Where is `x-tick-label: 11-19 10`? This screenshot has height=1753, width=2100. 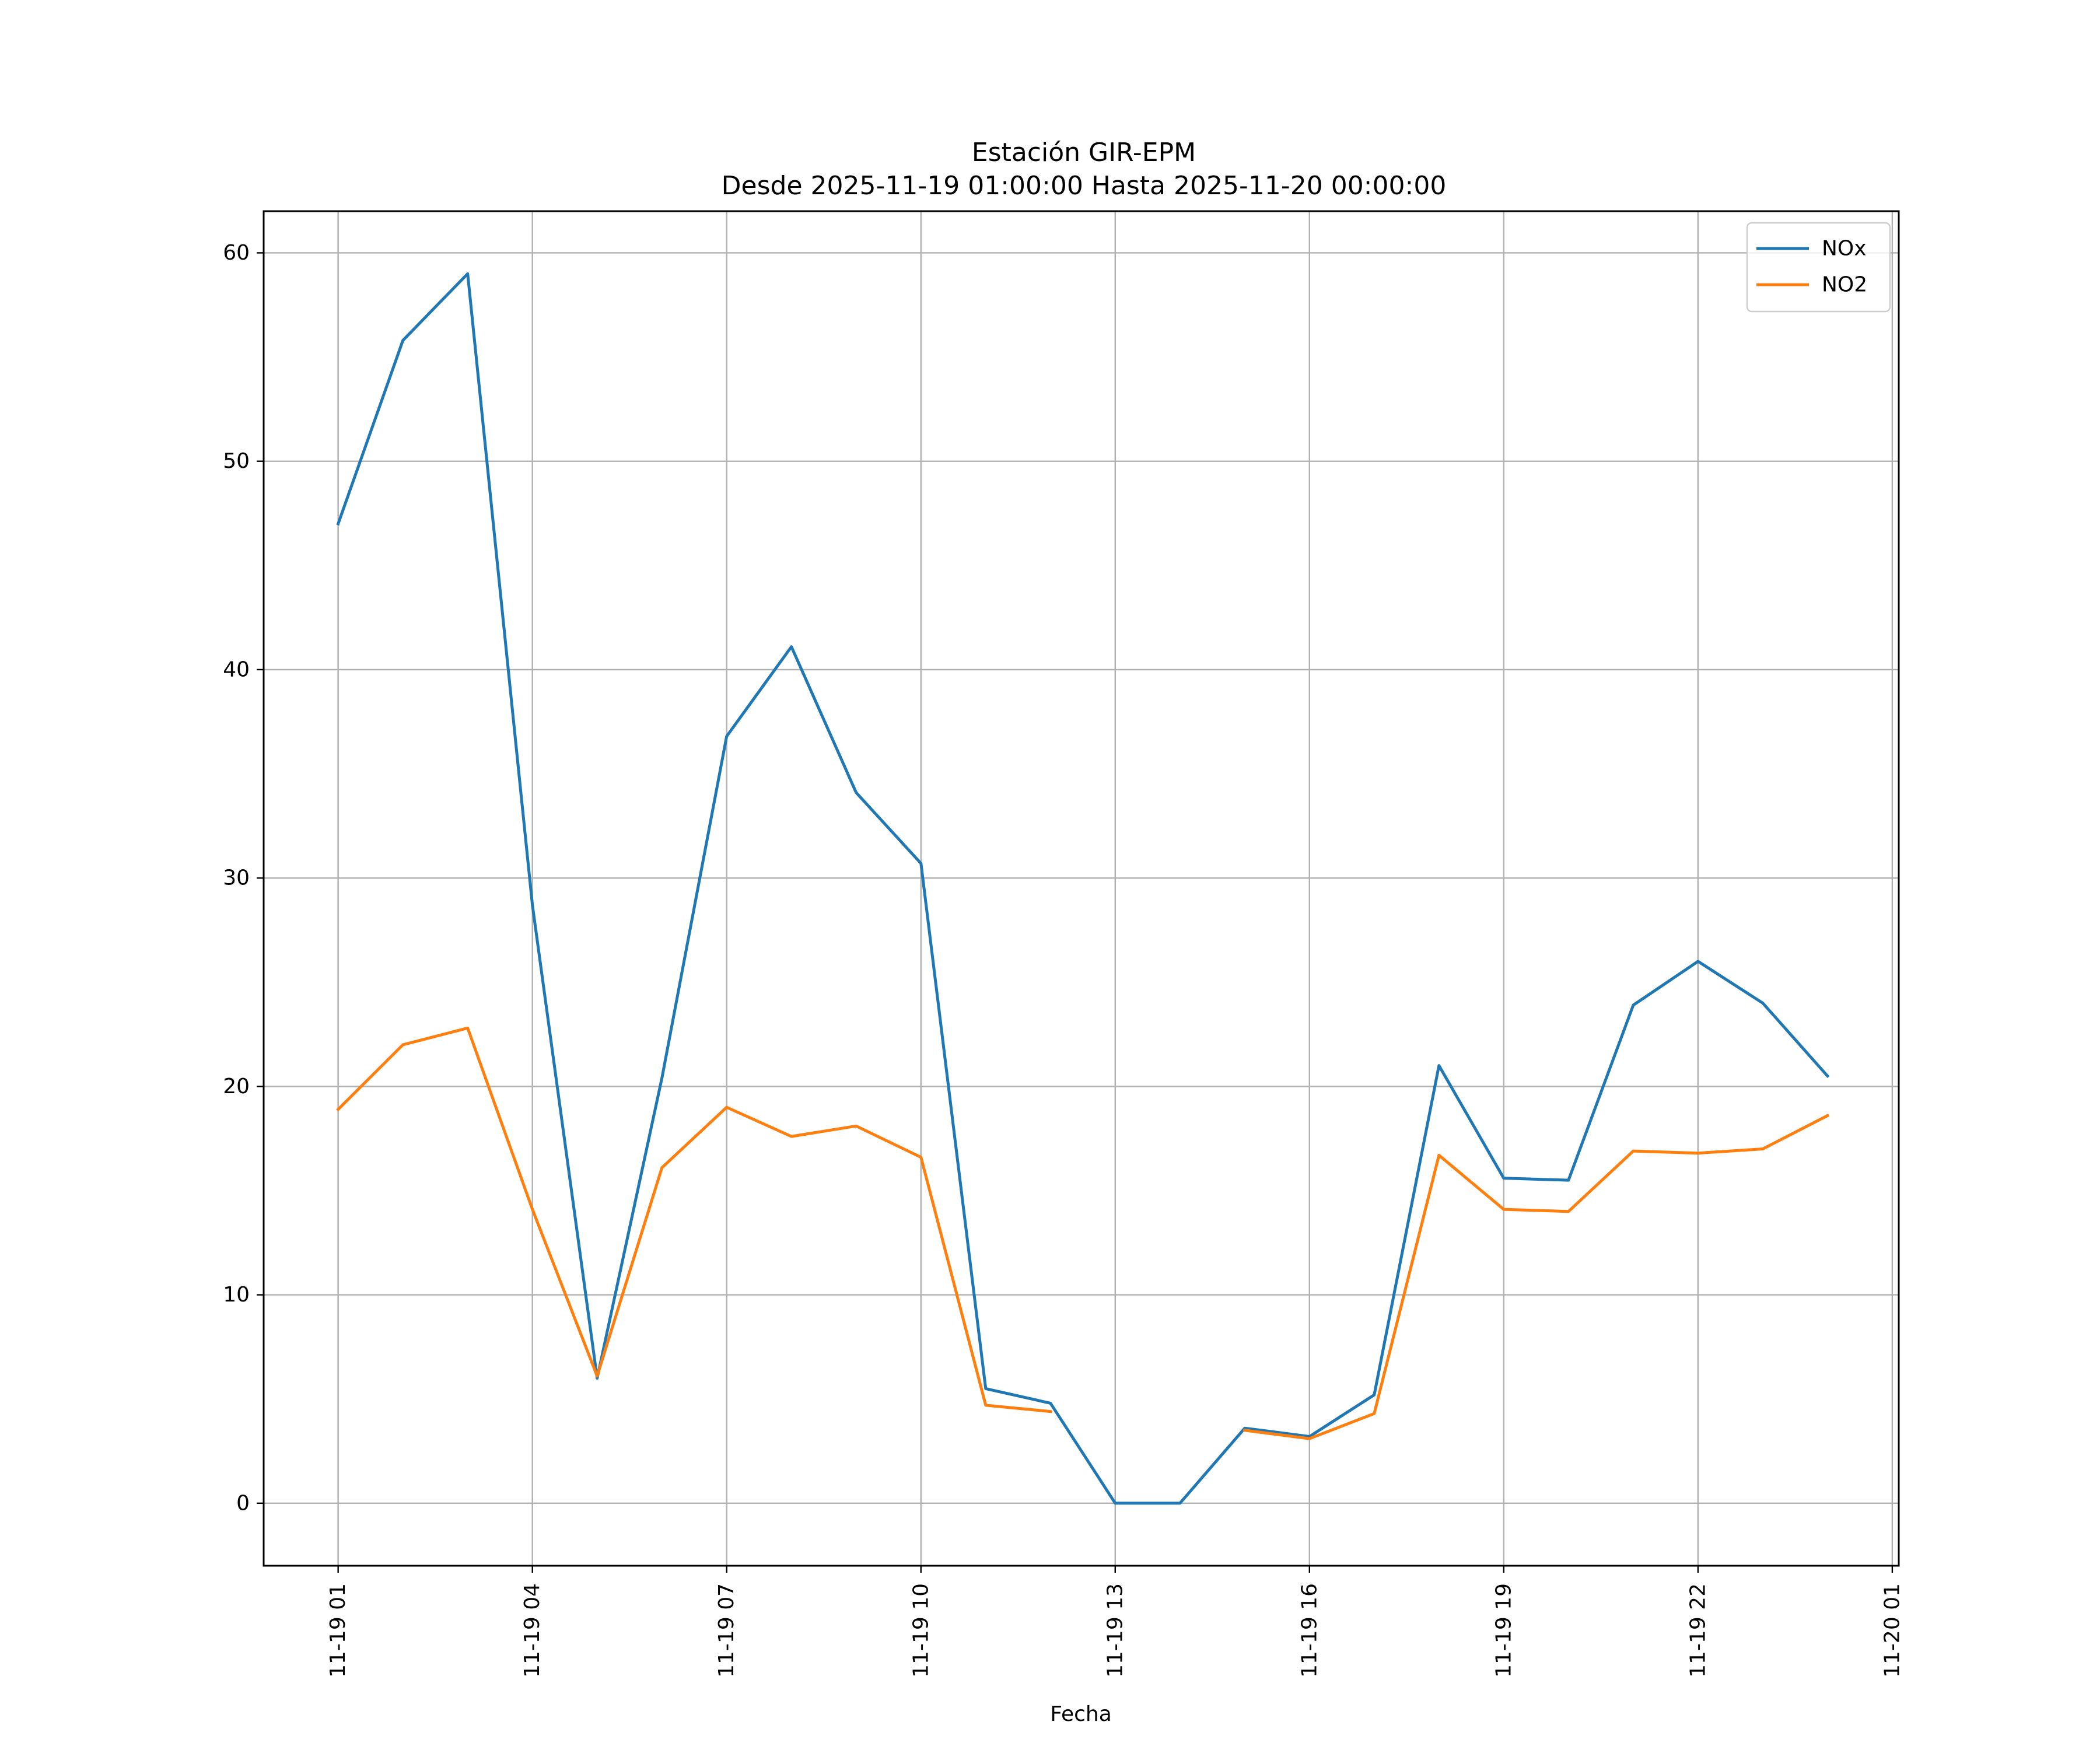 x-tick-label: 11-19 10 is located at coordinates (921, 1630).